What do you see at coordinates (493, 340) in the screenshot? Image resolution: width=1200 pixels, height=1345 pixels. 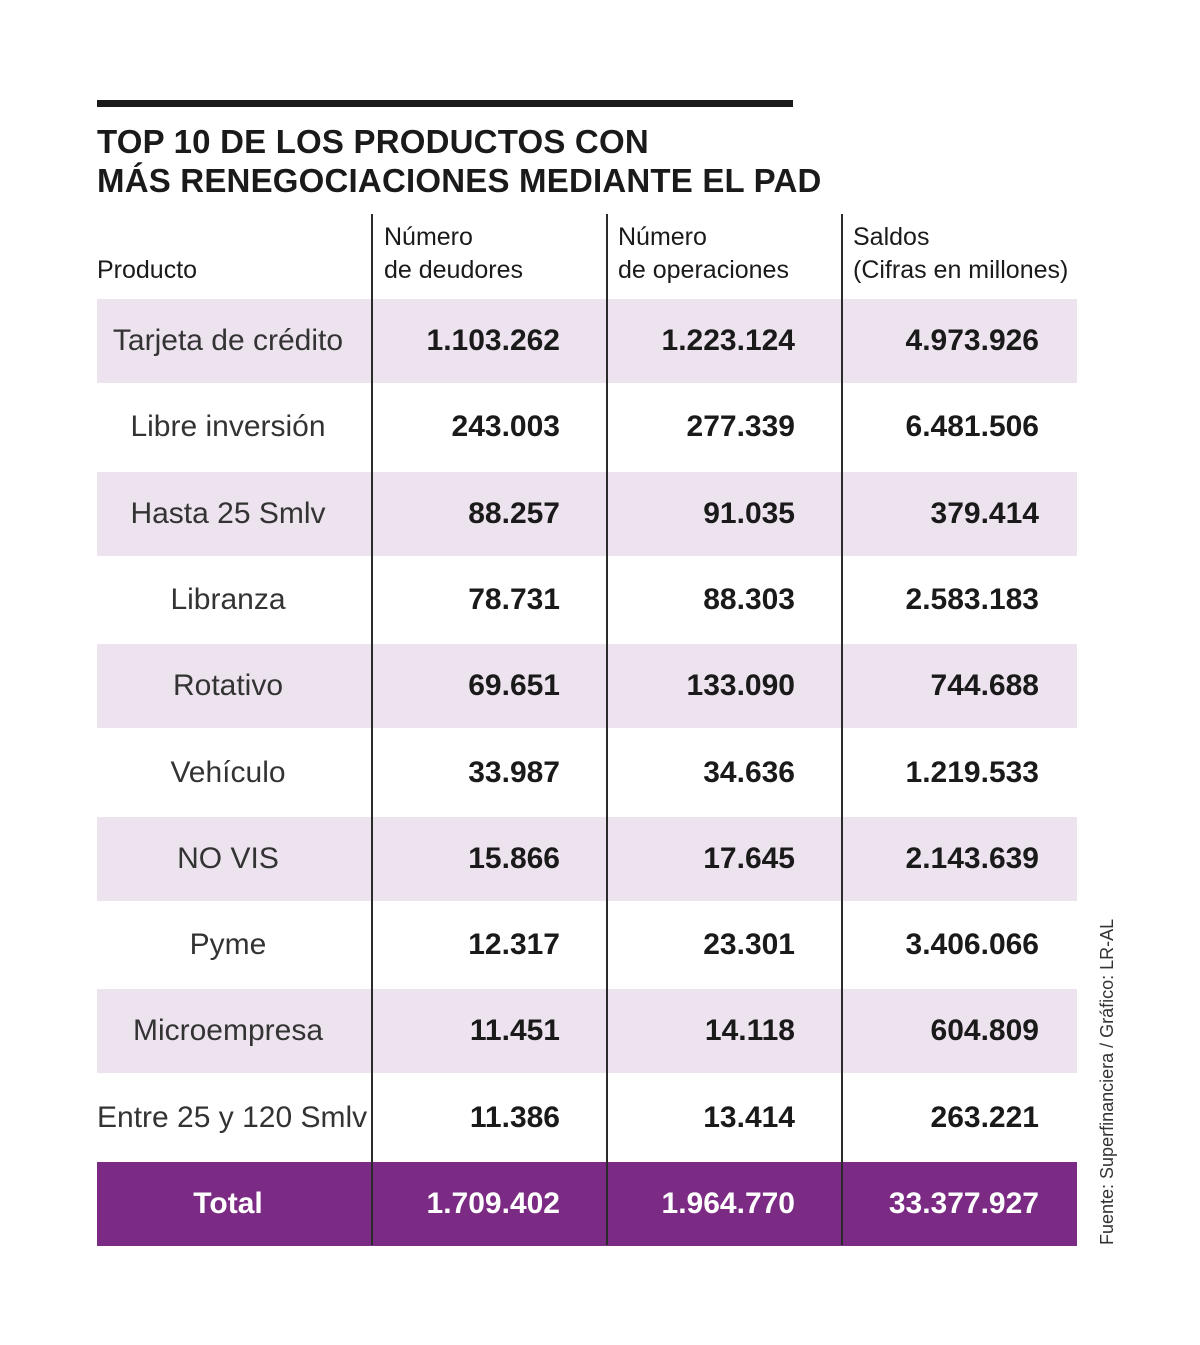 I see `cell-deudores: 1.103.262` at bounding box center [493, 340].